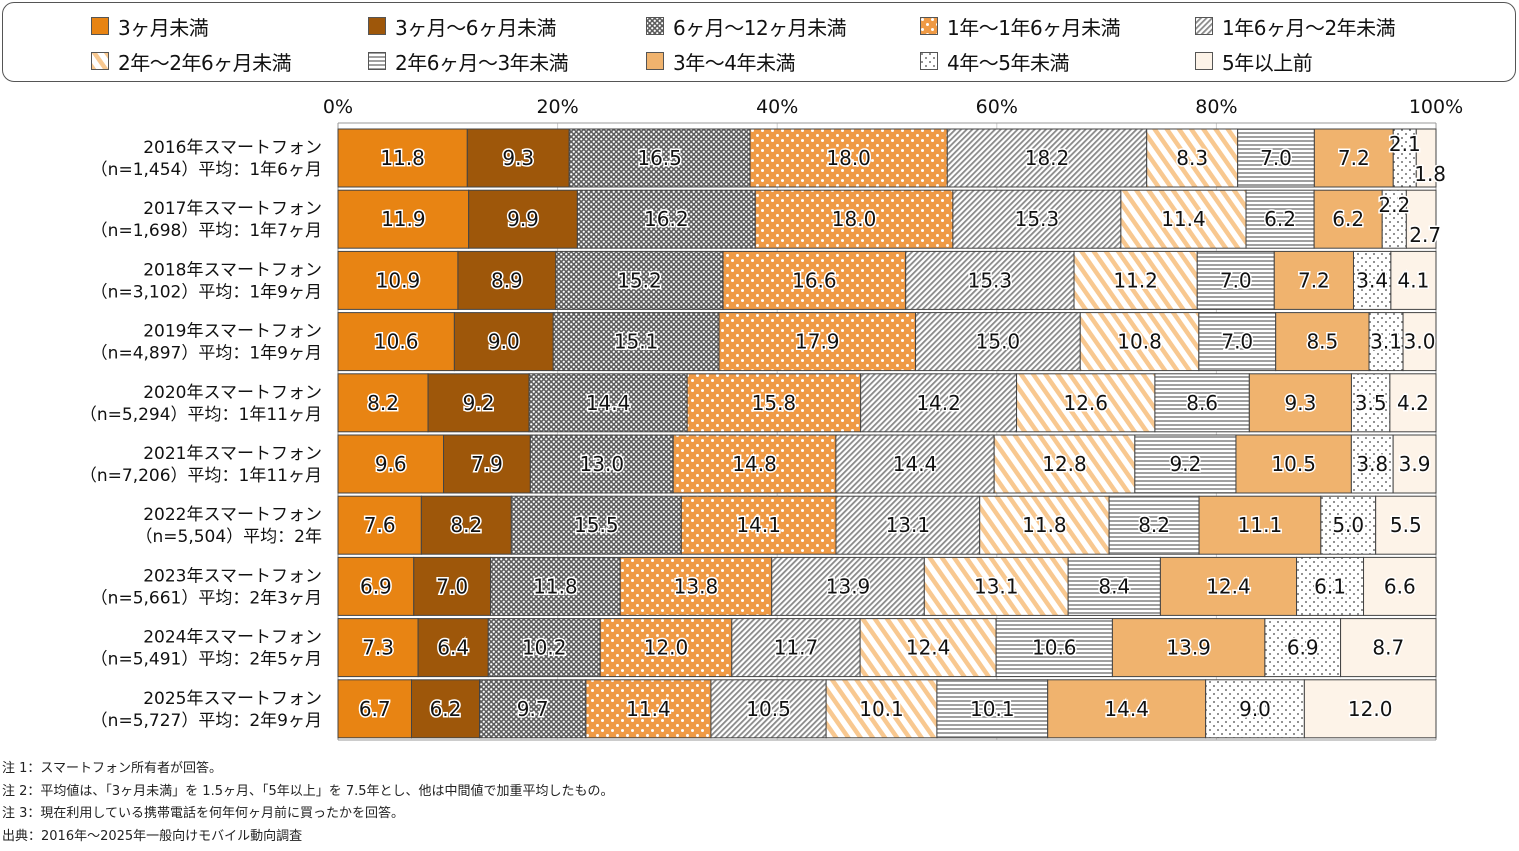 The height and width of the screenshot is (851, 1519). What do you see at coordinates (1255, 709) in the screenshot?
I see `value-label: 9.0` at bounding box center [1255, 709].